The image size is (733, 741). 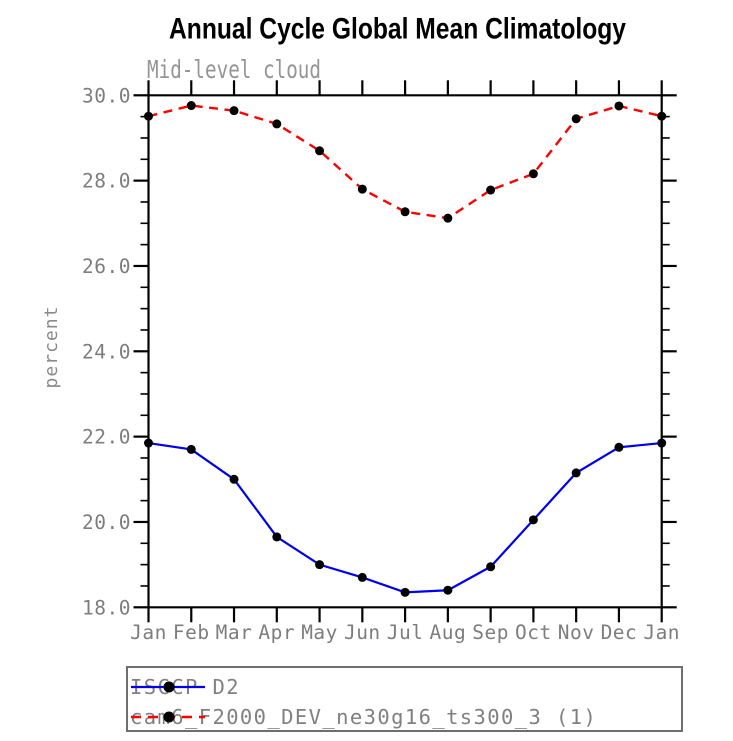 I want to click on series-line-solid, so click(x=405, y=517).